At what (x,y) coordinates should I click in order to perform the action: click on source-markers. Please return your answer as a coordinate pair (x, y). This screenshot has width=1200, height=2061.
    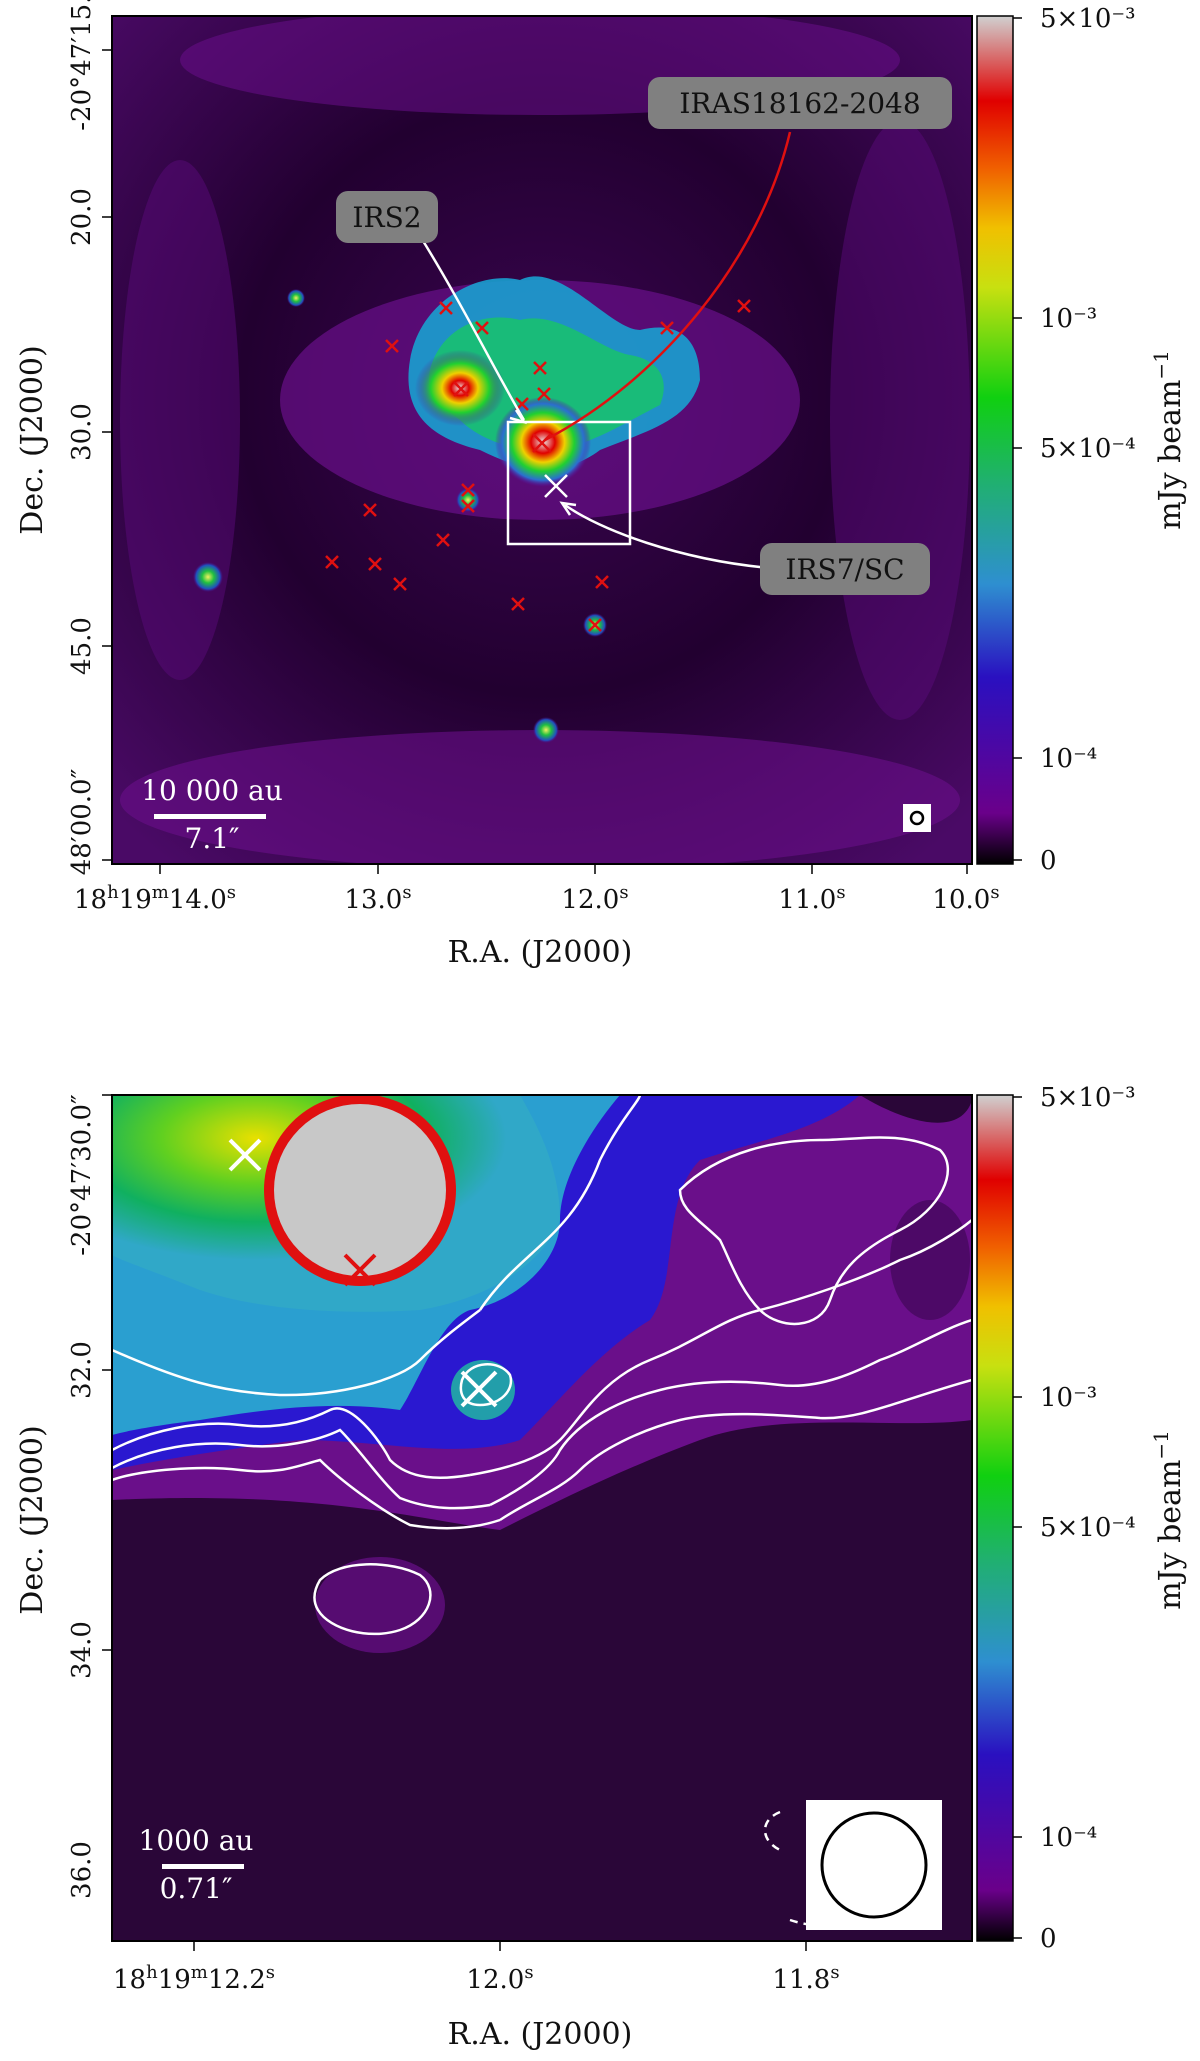
    Looking at the image, I should click on (538, 465).